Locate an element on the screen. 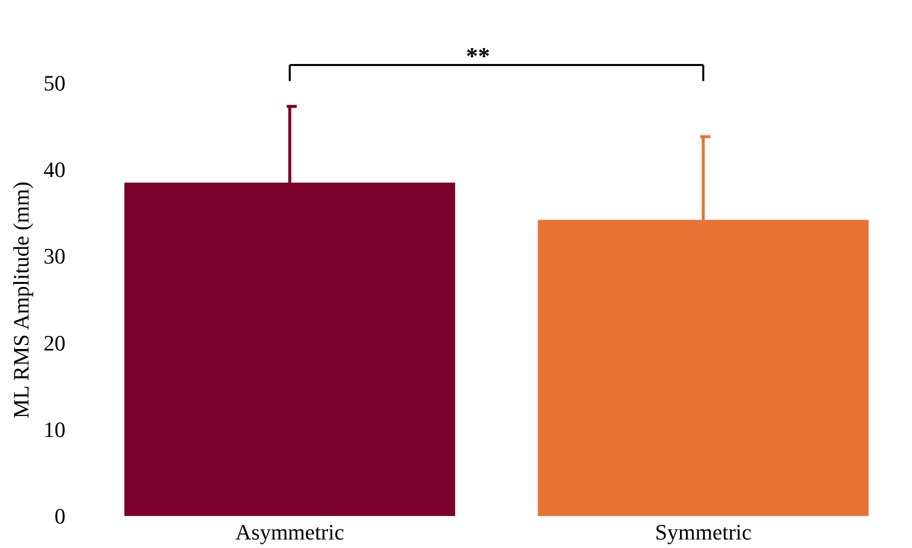 This screenshot has height=548, width=912. x-tick-label: Symmetric is located at coordinates (703, 532).